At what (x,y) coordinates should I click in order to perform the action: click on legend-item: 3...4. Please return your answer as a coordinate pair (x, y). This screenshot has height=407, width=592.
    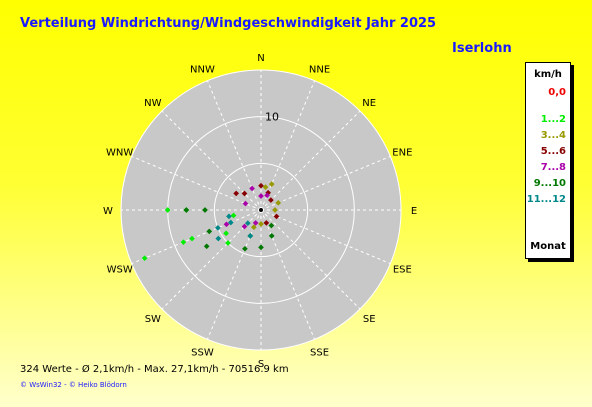
    Looking at the image, I should click on (553, 135).